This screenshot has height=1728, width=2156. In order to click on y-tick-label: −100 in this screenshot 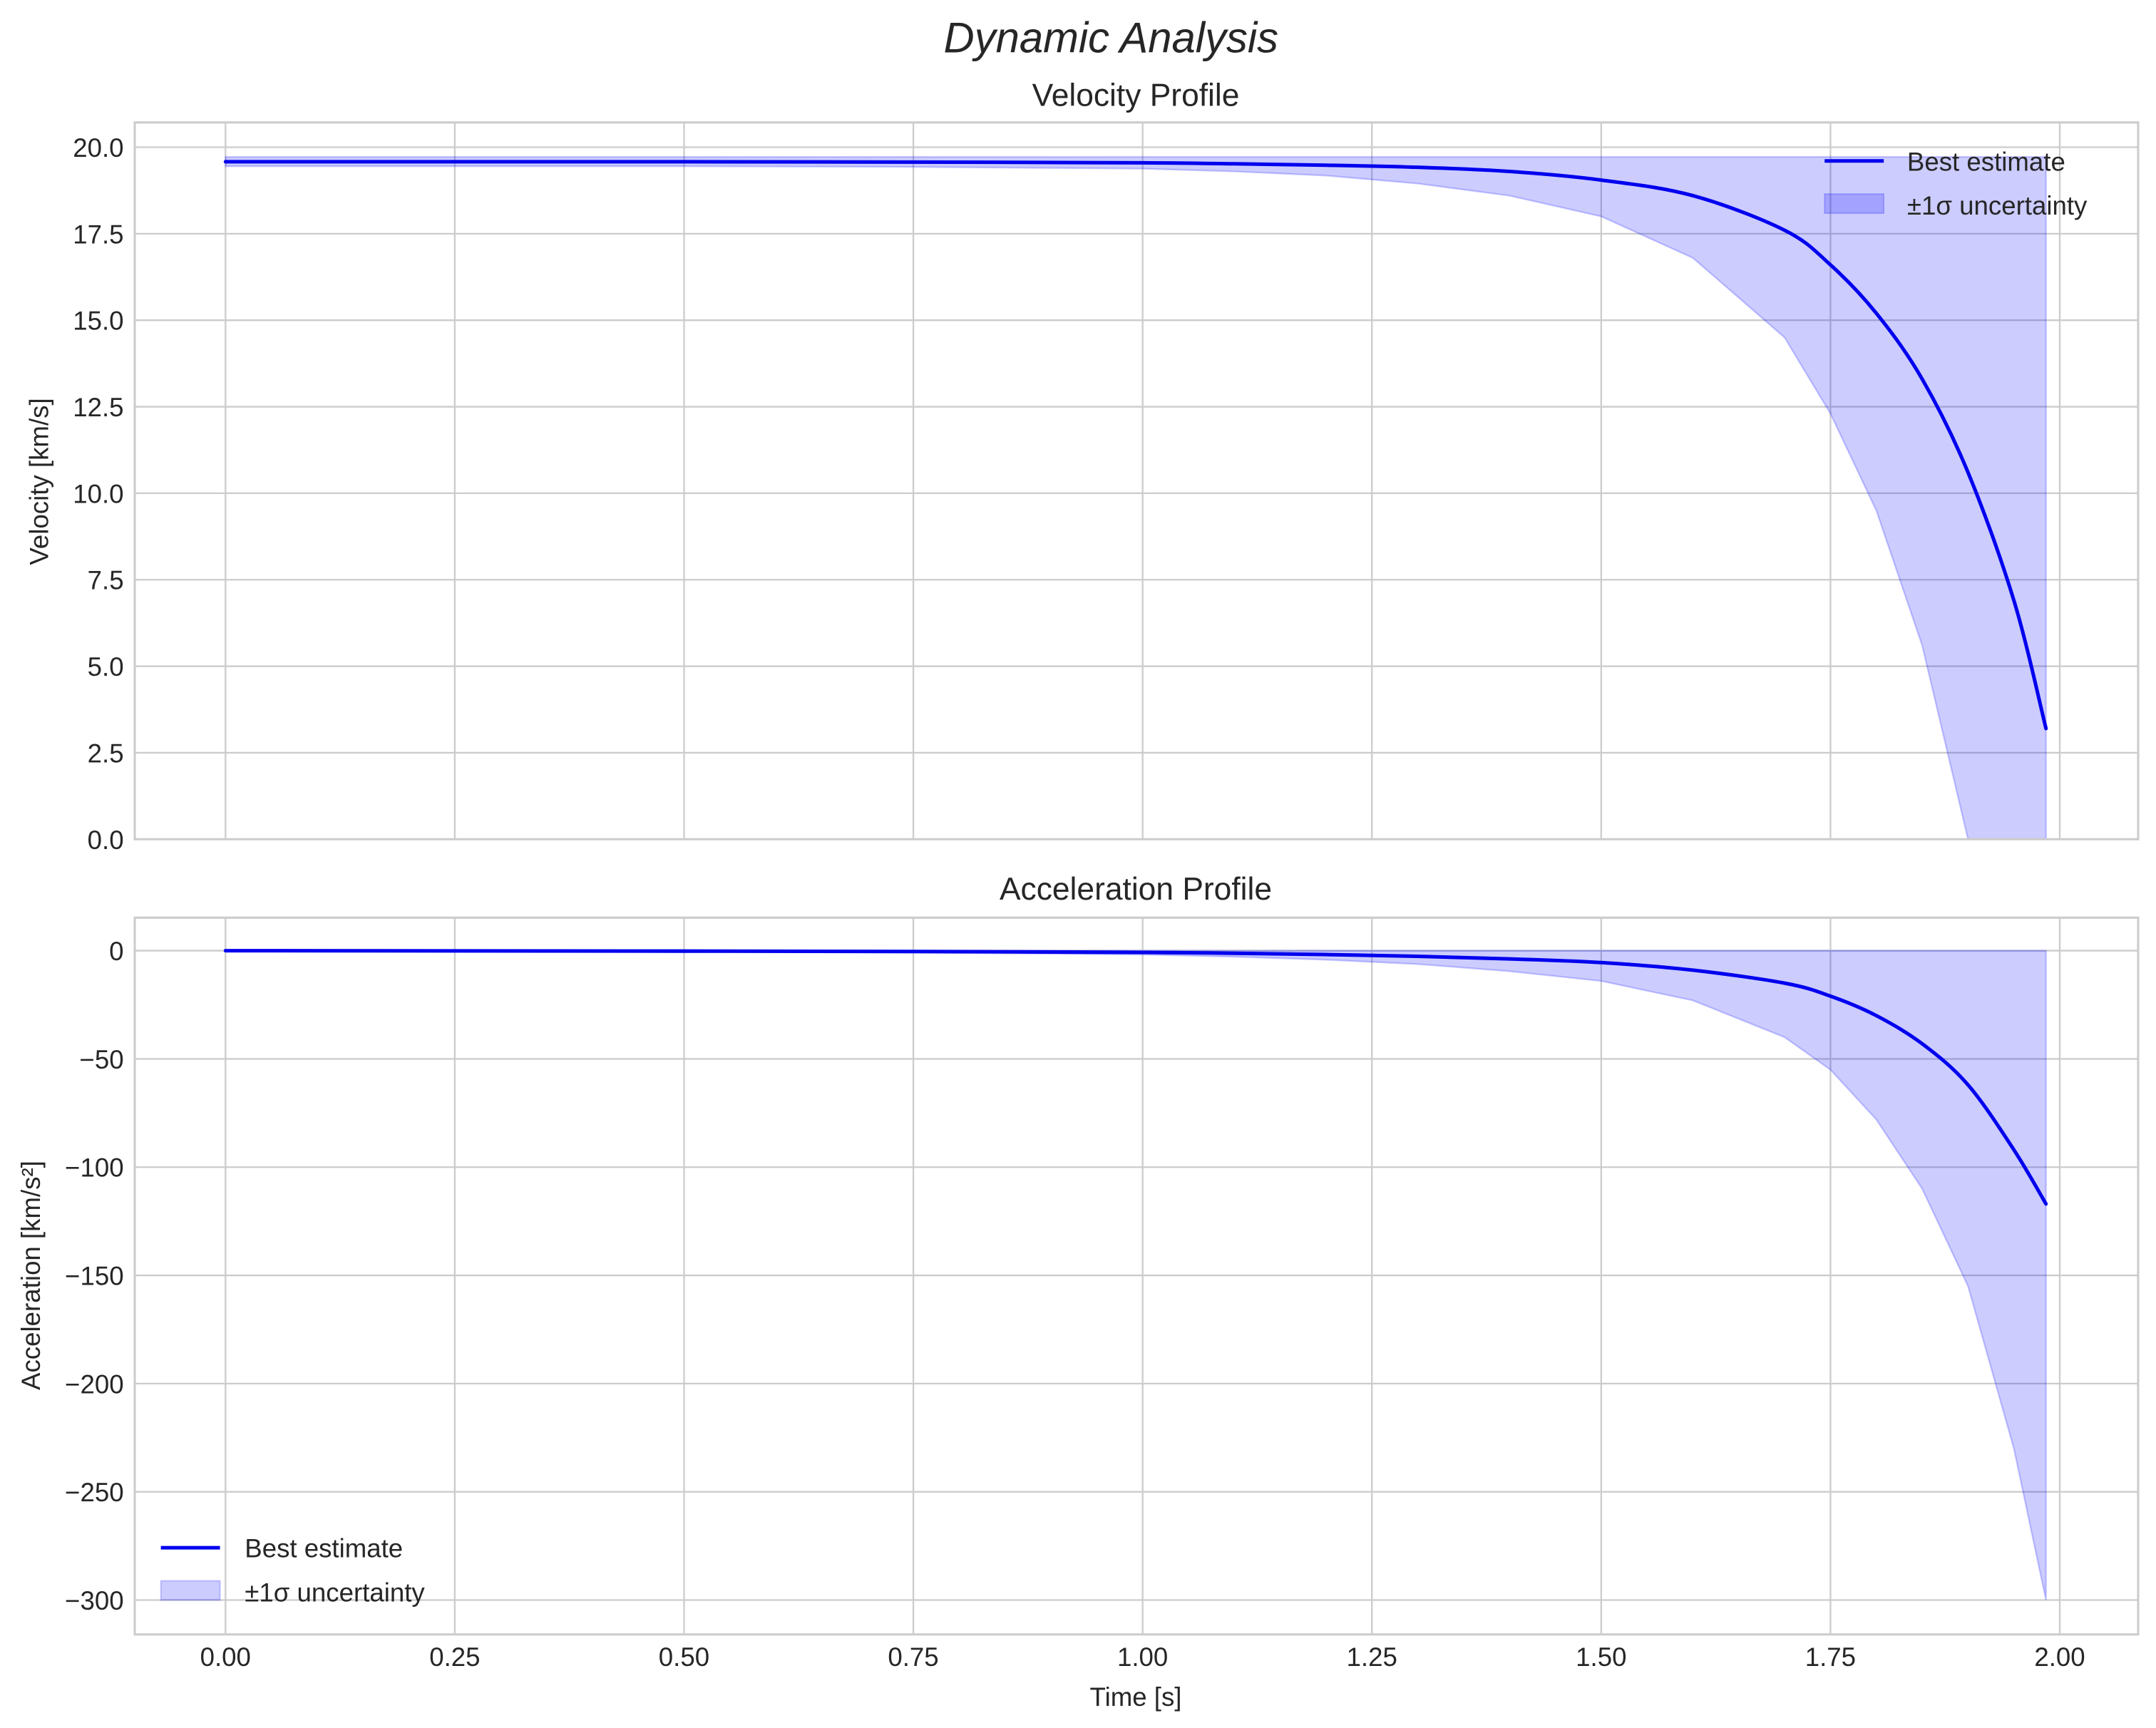, I will do `click(94, 1168)`.